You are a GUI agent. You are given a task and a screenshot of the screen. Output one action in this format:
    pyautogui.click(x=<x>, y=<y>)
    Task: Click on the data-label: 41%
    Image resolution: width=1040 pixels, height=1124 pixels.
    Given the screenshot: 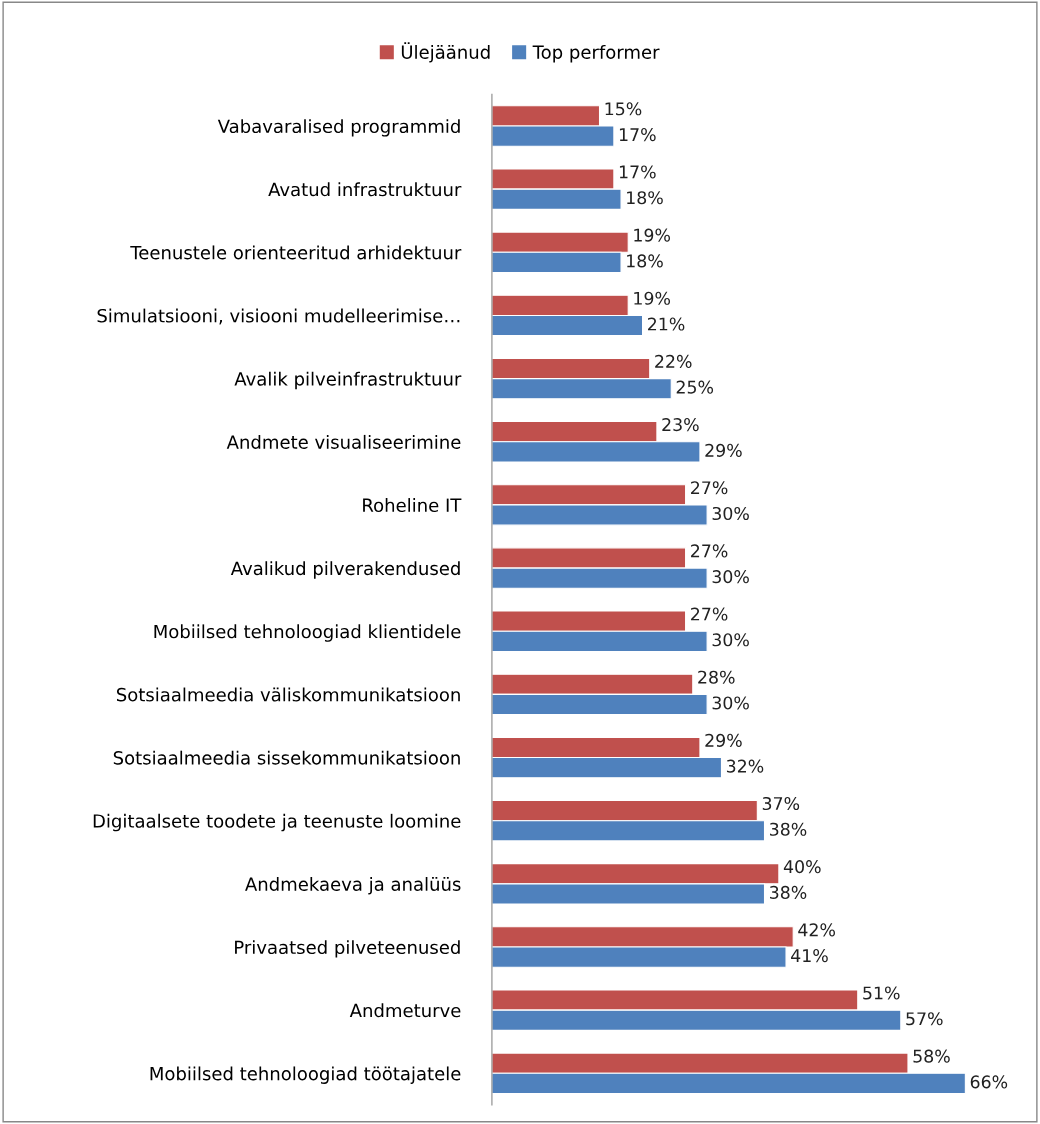 What is the action you would take?
    pyautogui.click(x=809, y=956)
    